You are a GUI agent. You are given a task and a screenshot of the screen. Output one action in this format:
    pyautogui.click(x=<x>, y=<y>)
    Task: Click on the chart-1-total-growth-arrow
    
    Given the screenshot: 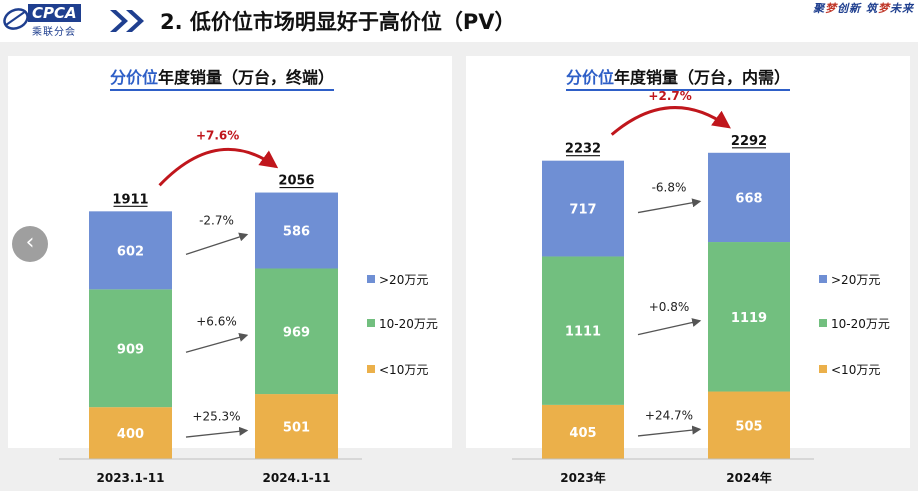 What is the action you would take?
    pyautogui.click(x=218, y=167)
    